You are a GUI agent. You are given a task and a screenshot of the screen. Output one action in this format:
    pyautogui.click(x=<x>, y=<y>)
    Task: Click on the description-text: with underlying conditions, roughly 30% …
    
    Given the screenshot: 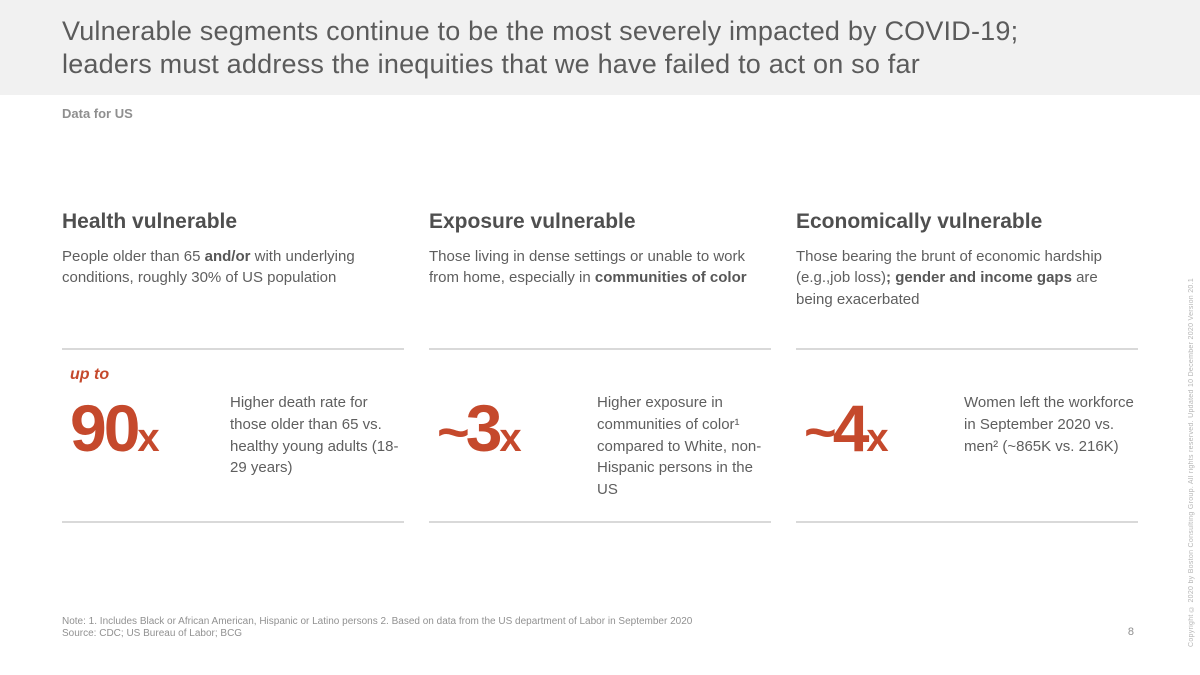 What is the action you would take?
    pyautogui.click(x=208, y=267)
    